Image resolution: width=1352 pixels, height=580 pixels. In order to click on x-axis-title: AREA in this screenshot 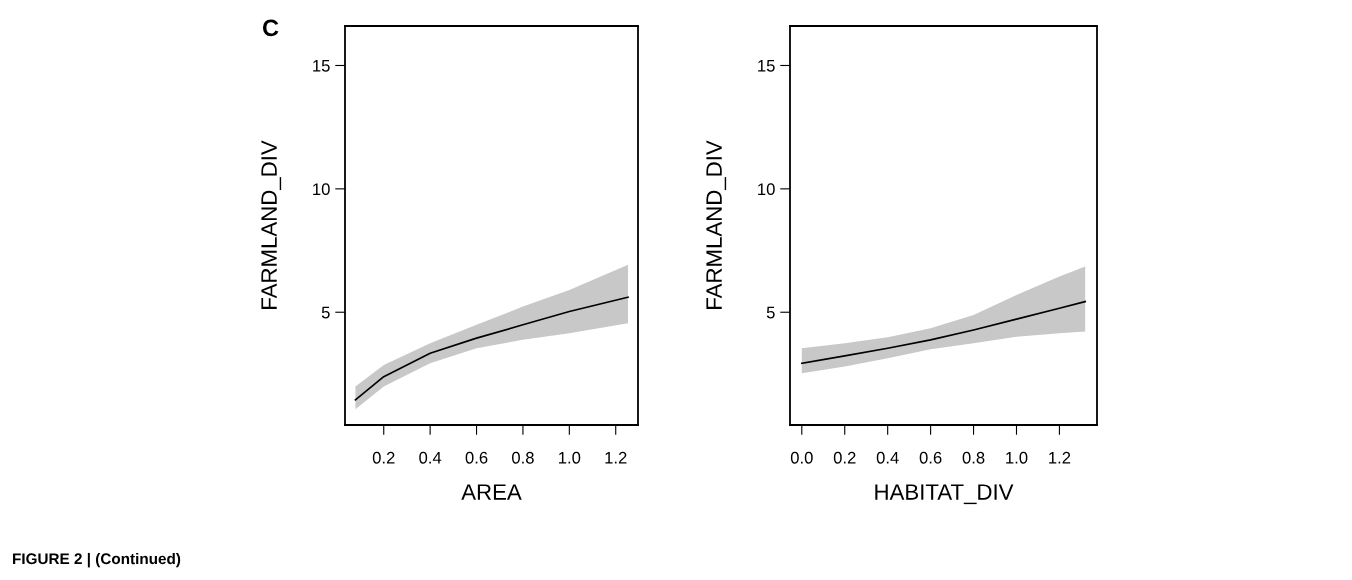, I will do `click(491, 492)`.